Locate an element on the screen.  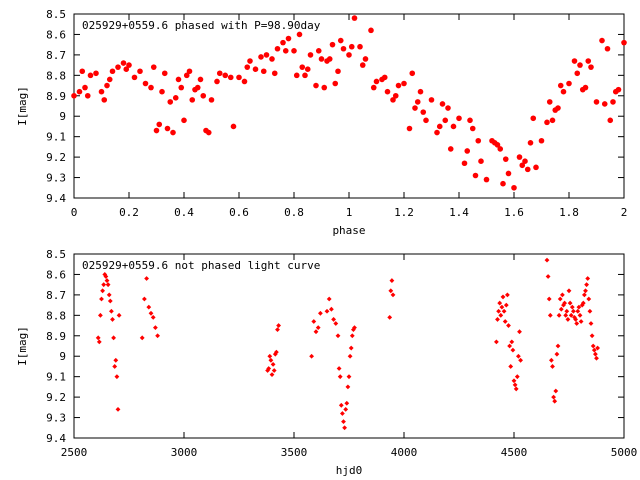
chart-title: 025929+0559.6 not phased light curve is located at coordinates (201, 265).